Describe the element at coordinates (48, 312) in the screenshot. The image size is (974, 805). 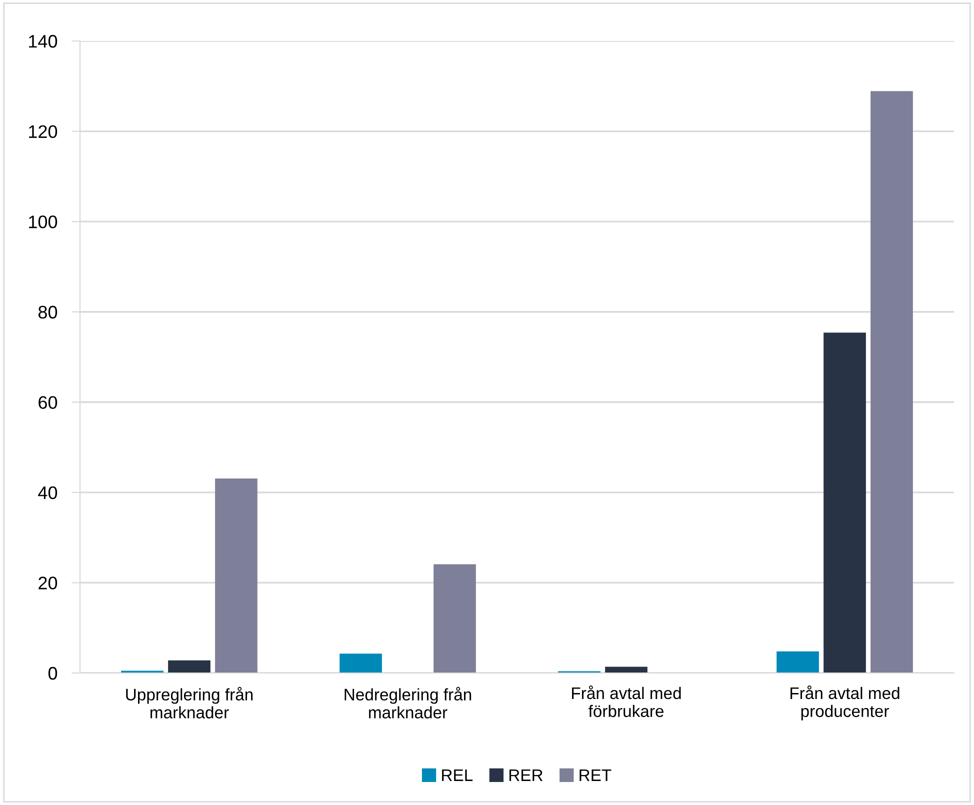
I see `y-tick-label: 80` at that location.